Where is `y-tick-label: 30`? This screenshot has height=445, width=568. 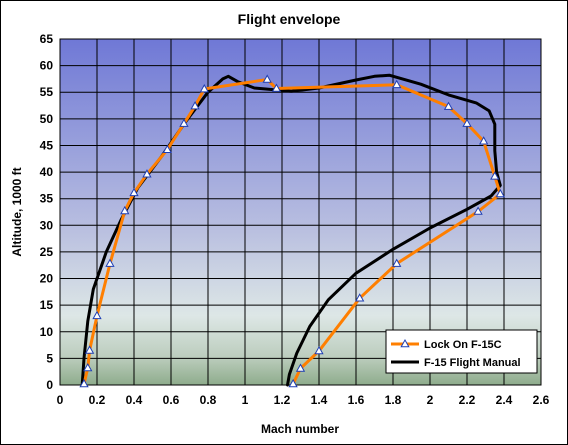
y-tick-label: 30 is located at coordinates (47, 225).